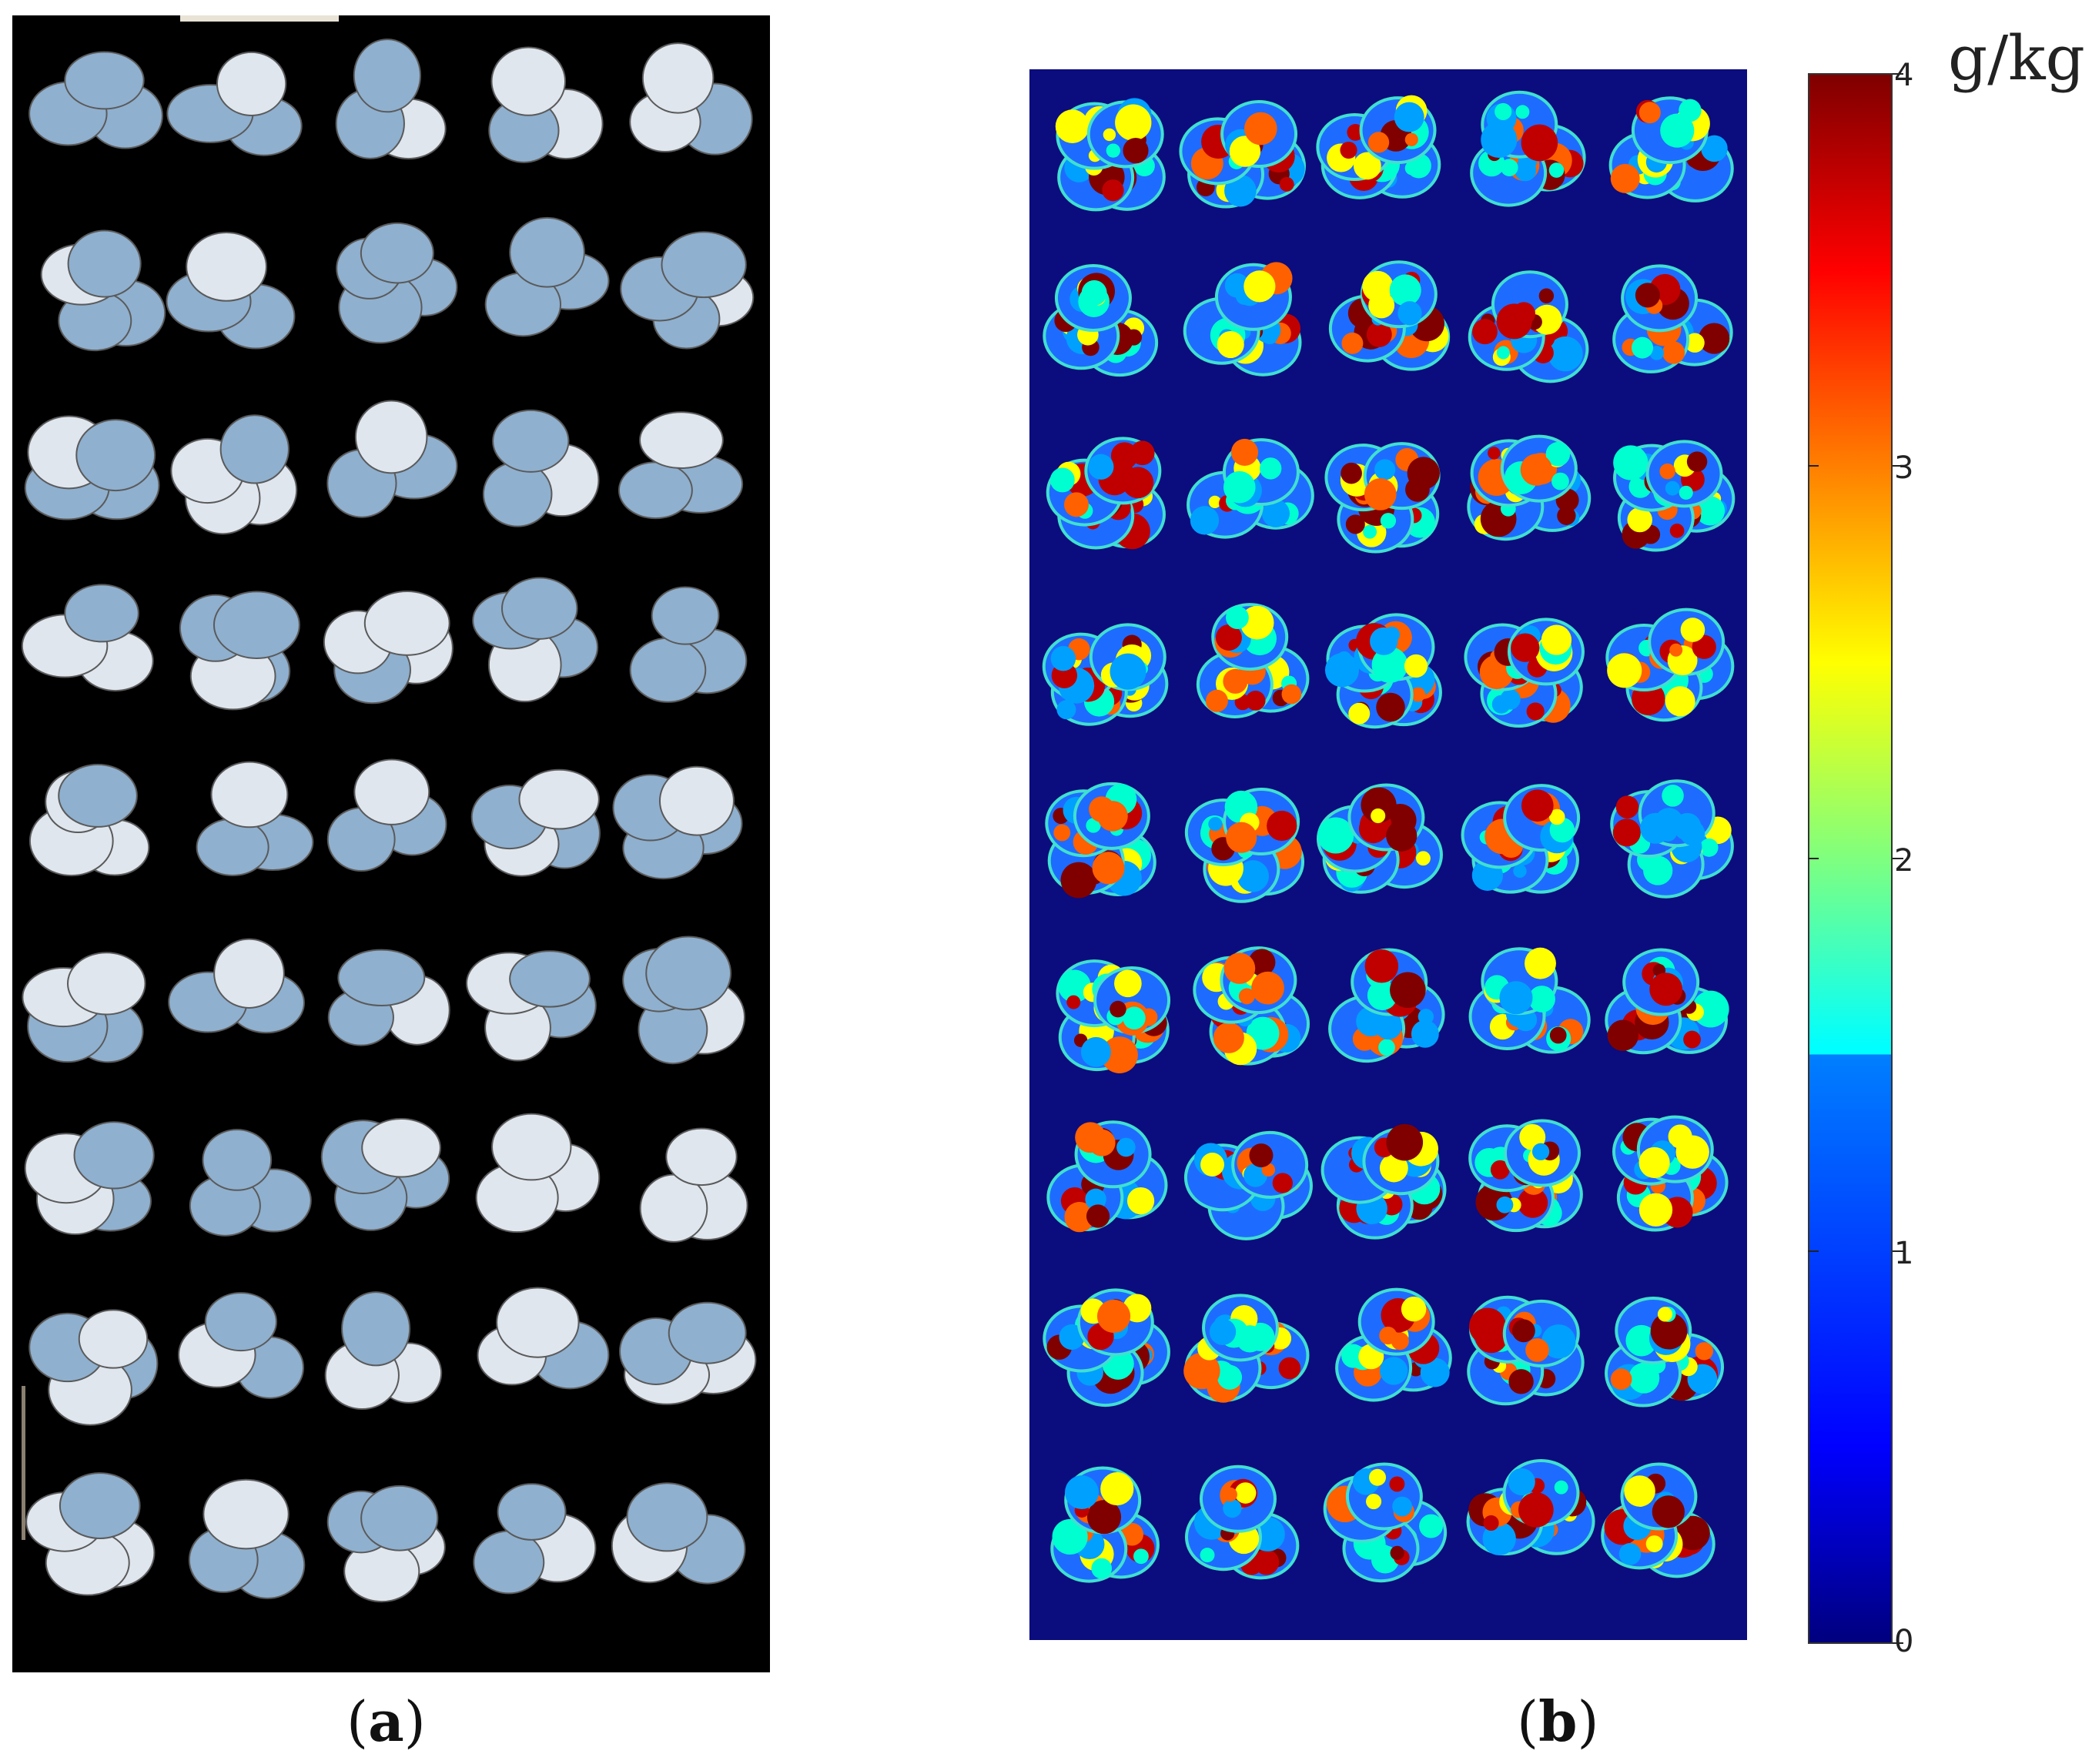  Describe the element at coordinates (24, 1463) in the screenshot. I see `scale-bar` at that location.